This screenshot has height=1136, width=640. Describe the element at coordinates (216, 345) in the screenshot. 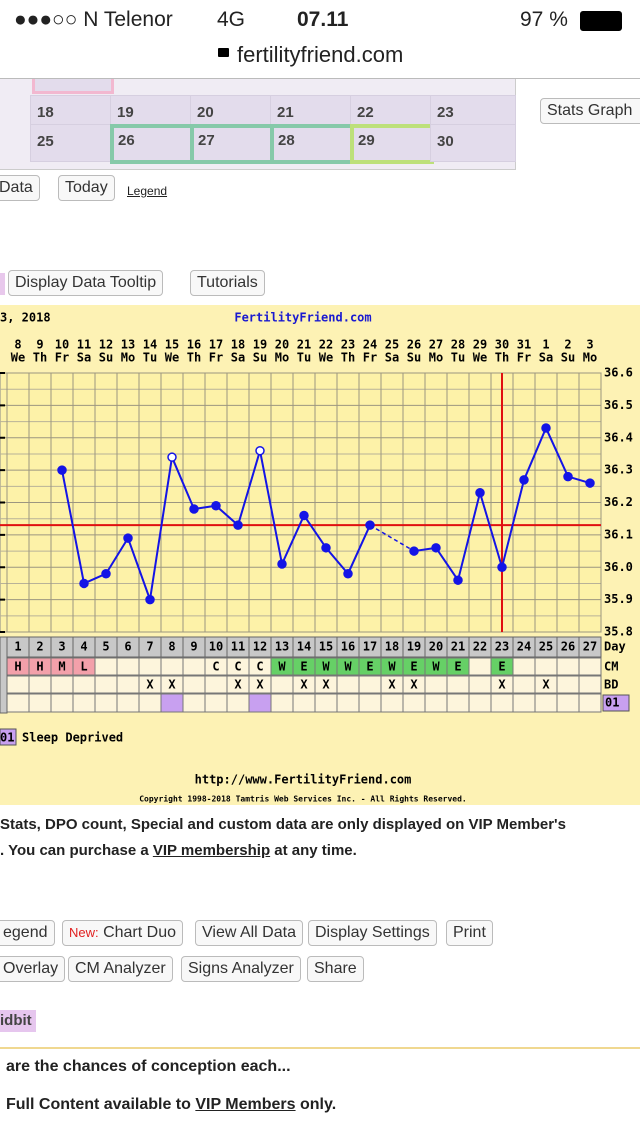

I see `date-label: 17` at that location.